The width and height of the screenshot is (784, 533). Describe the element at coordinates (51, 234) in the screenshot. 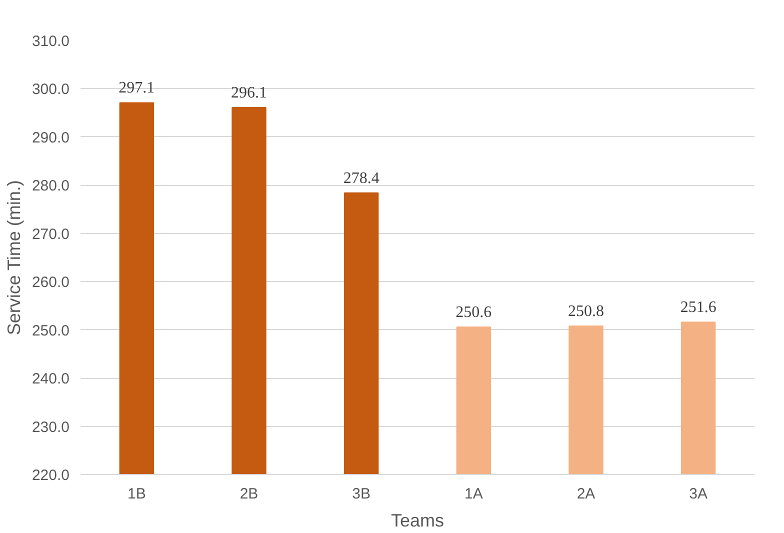

I see `y-tick-label: 270.0` at that location.